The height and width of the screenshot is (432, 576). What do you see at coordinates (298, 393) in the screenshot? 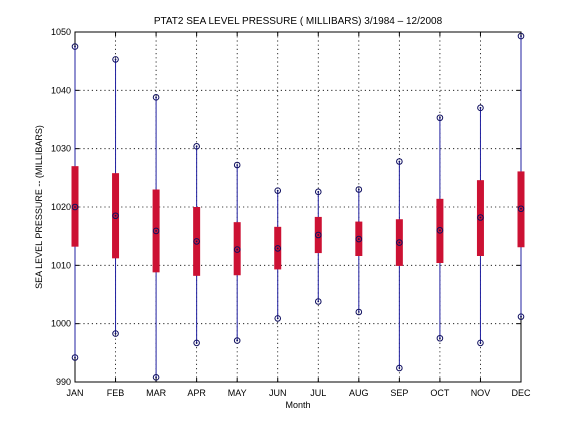
I see `x-tick-labels: JAN FEB MAR APR MAY JUN JUL AUG SEP OCT NOV DEC` at bounding box center [298, 393].